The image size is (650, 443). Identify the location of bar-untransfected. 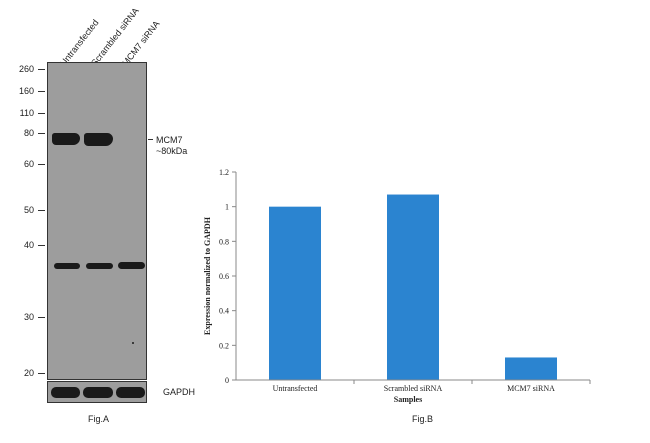
(295, 293).